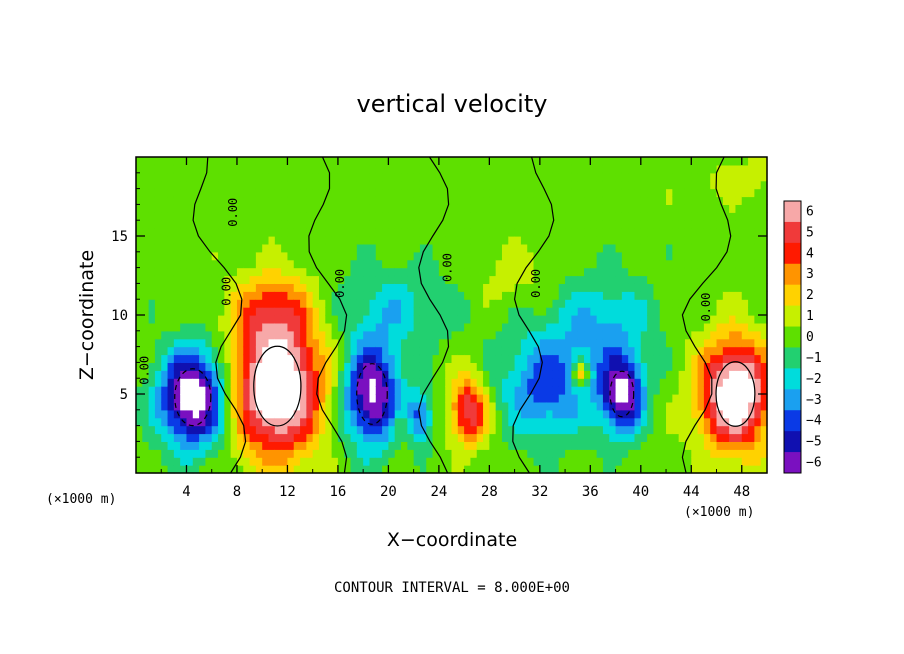 The width and height of the screenshot is (904, 654). What do you see at coordinates (810, 295) in the screenshot?
I see `colorbar-label: 2` at bounding box center [810, 295].